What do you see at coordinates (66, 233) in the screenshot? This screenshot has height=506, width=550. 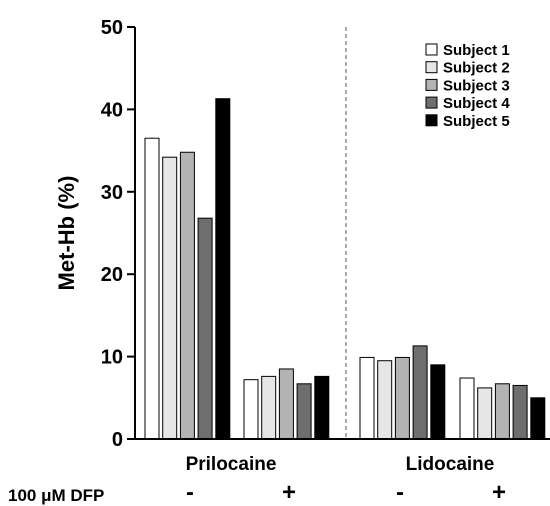 I see `y-axis-title: Met-Hb (%)` at bounding box center [66, 233].